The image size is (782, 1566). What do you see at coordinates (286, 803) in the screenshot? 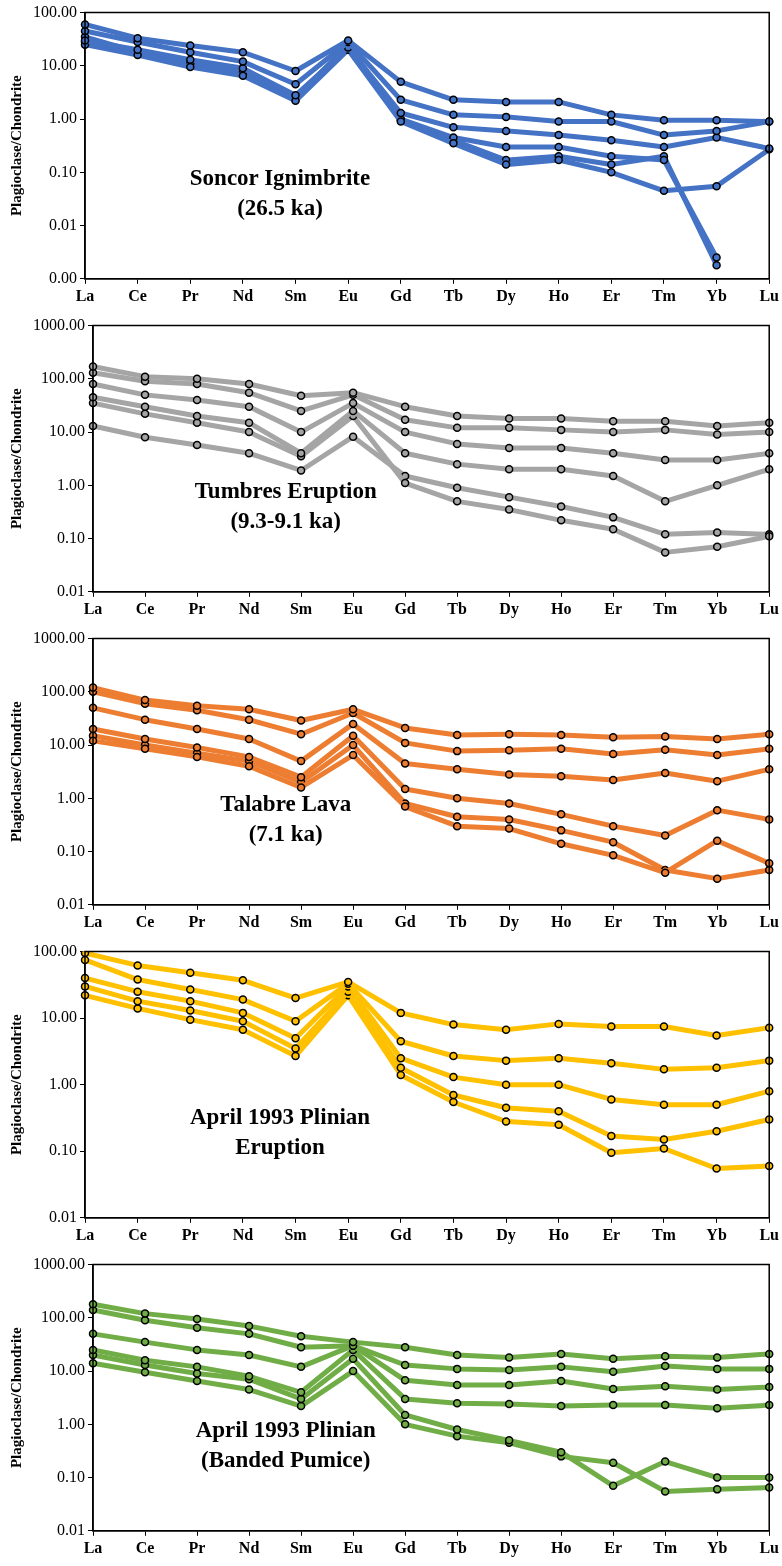
I see `annotation: Talabre Lava` at bounding box center [286, 803].